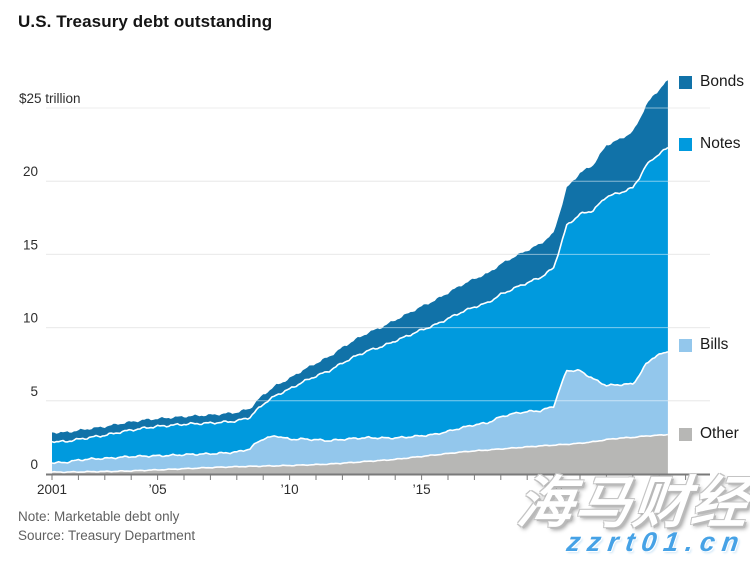 Image resolution: width=750 pixels, height=563 pixels. I want to click on svg-text: ’15, so click(422, 489).